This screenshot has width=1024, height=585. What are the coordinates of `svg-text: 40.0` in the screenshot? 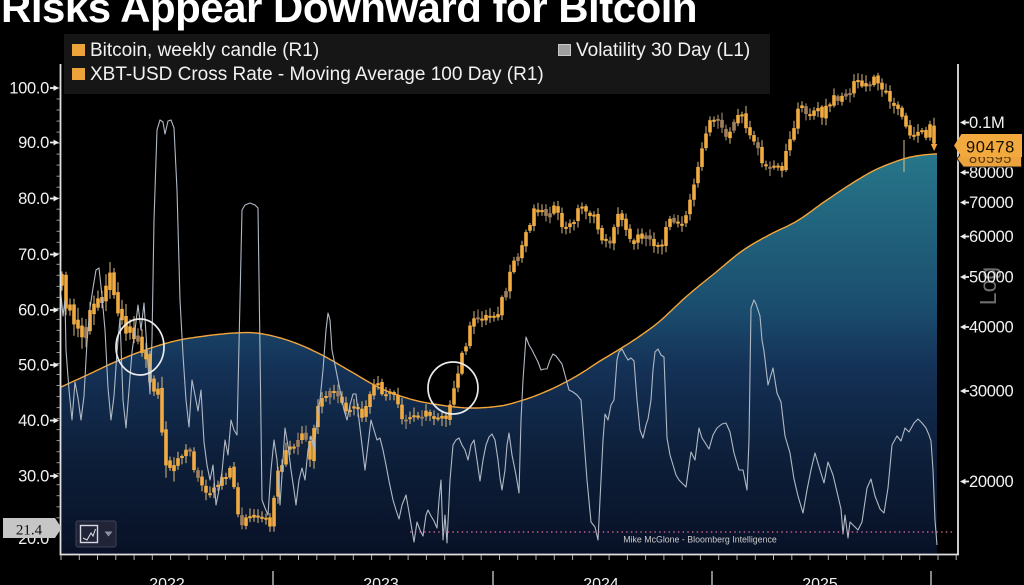 It's located at (33, 421).